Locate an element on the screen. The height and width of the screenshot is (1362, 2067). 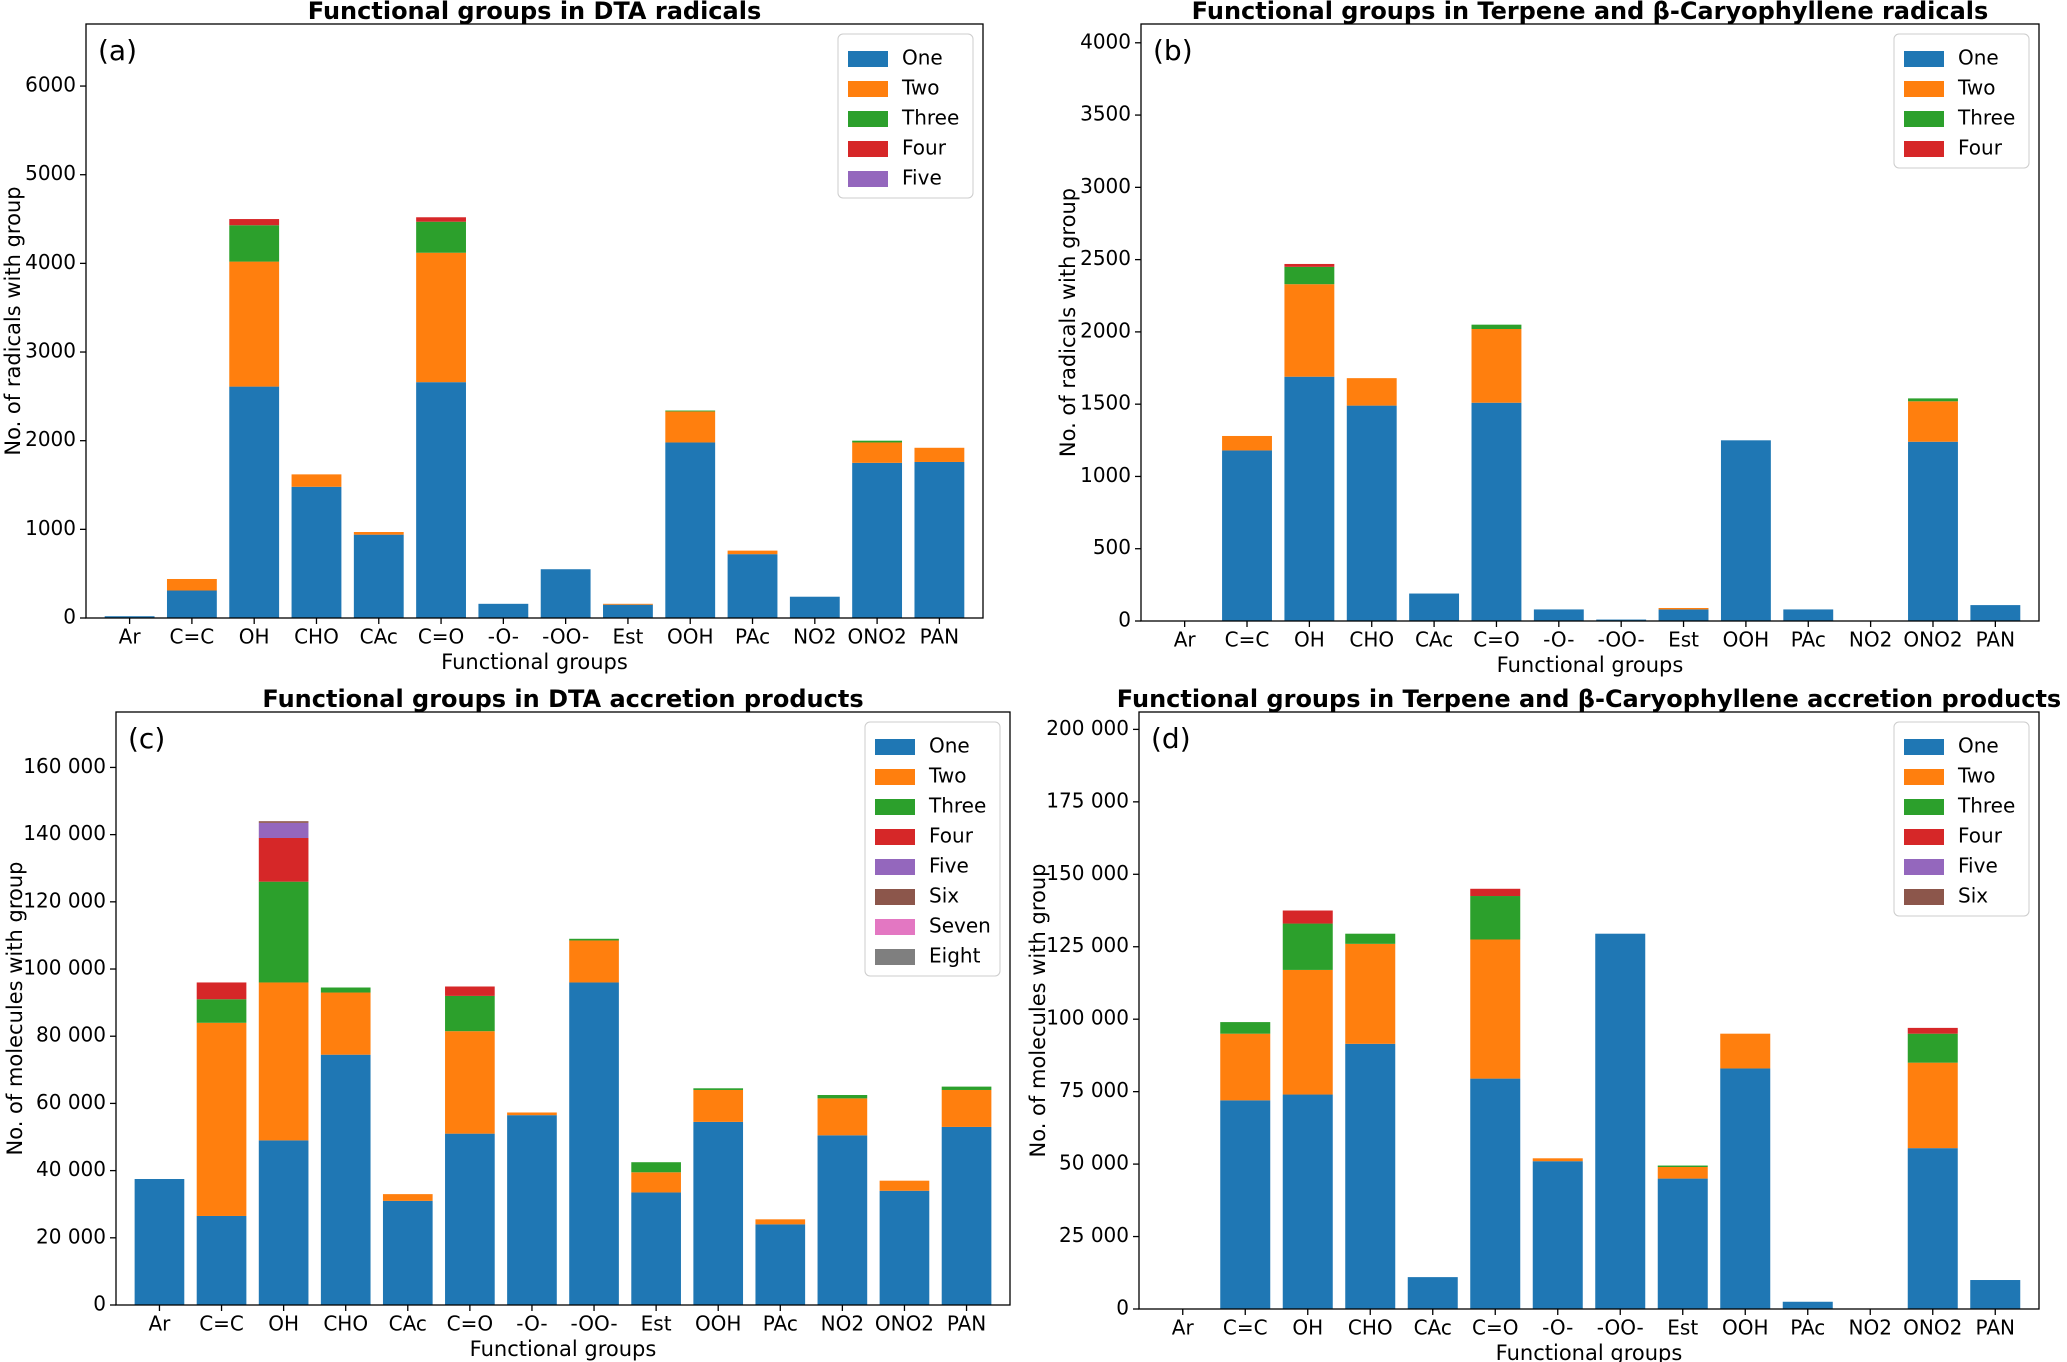
x-tick-label: Est is located at coordinates (1683, 640).